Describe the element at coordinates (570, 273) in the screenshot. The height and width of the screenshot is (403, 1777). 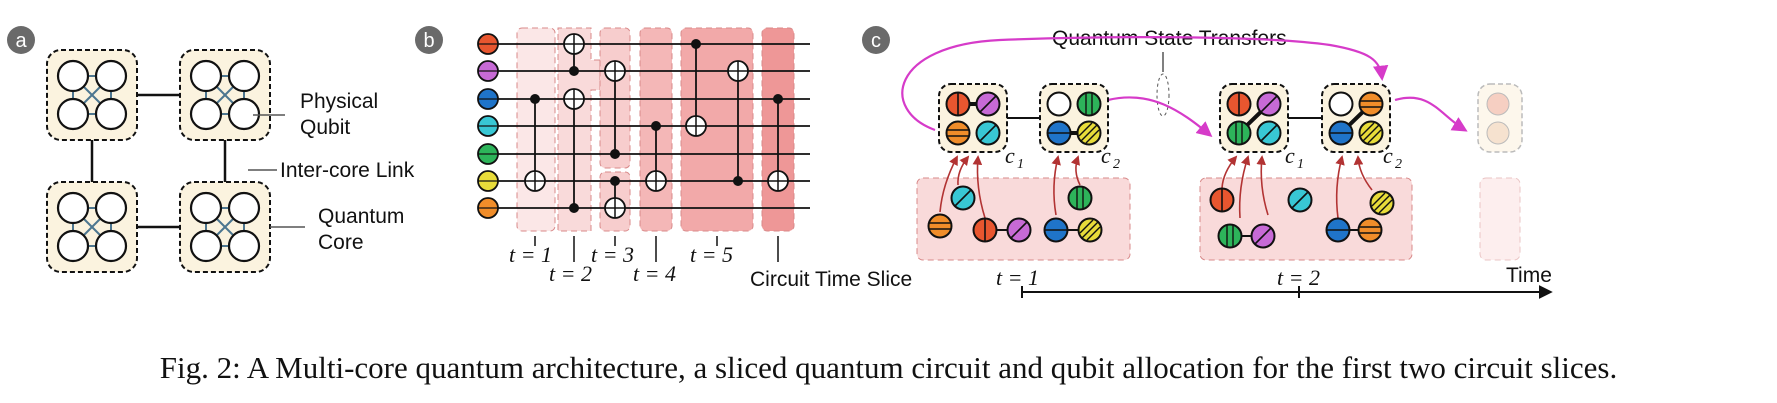
I see `label-t2: t = 2` at that location.